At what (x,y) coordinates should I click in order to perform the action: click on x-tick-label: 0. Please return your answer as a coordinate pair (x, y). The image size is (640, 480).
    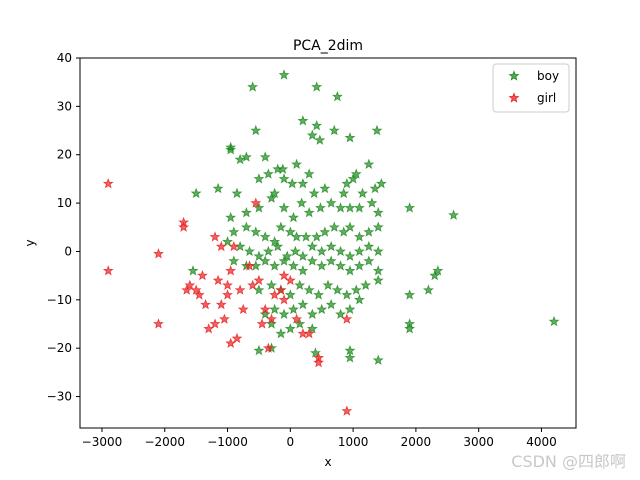
    Looking at the image, I should click on (291, 442).